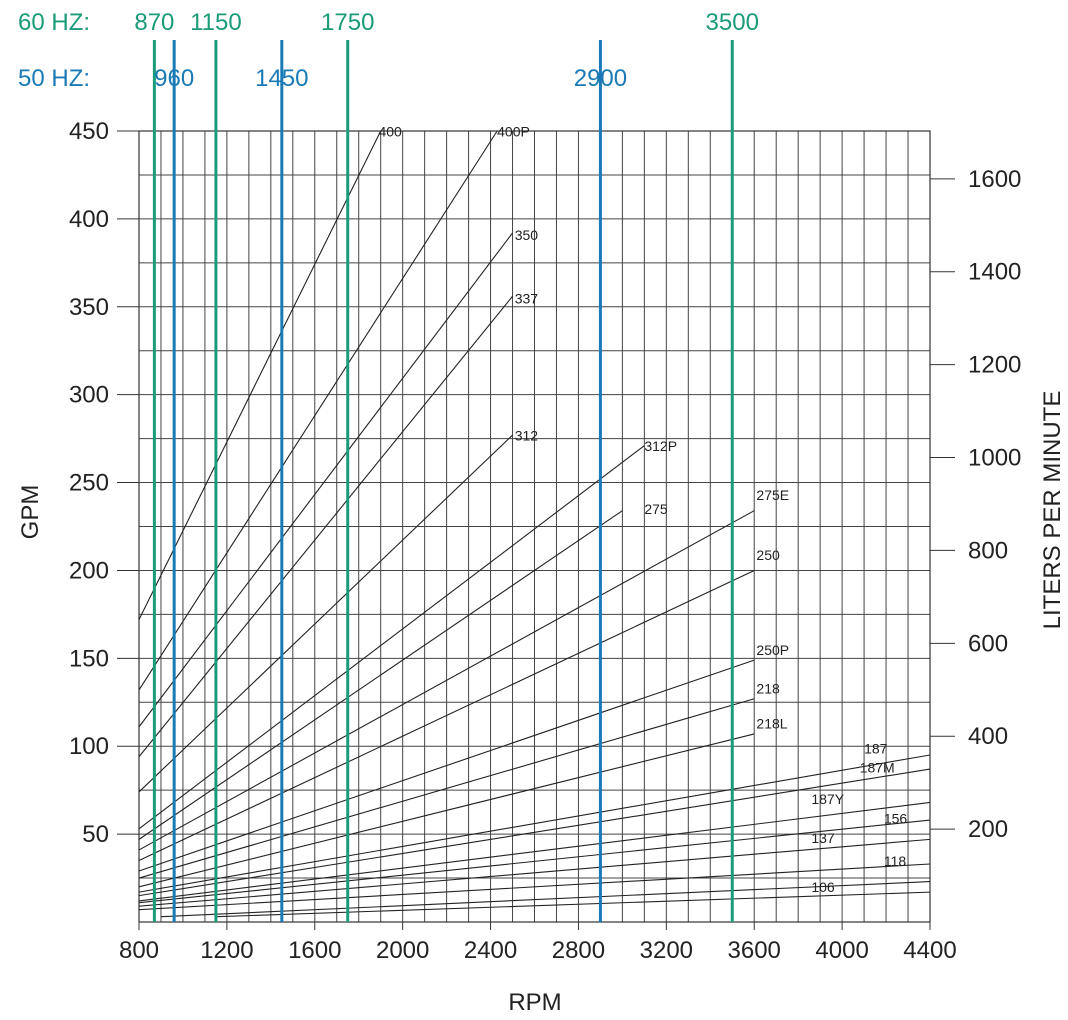 The height and width of the screenshot is (1020, 1068). What do you see at coordinates (281, 78) in the screenshot?
I see `rpm-50hz-label: 1450` at bounding box center [281, 78].